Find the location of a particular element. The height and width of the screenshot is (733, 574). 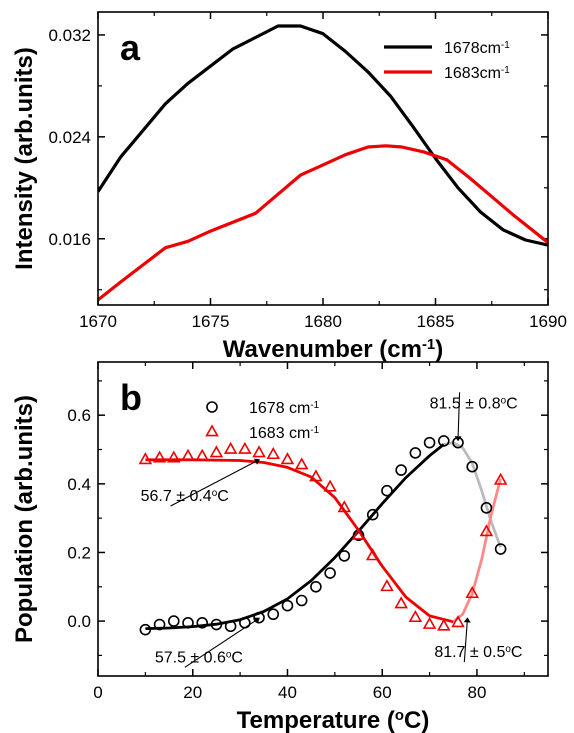

x-tick-label: 80 is located at coordinates (476, 692).